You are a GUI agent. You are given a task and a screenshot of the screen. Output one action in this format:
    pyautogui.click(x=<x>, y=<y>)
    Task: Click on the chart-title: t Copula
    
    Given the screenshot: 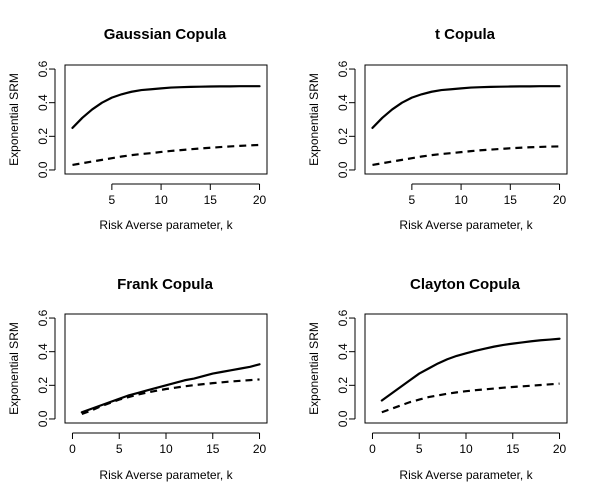 What is the action you would take?
    pyautogui.click(x=465, y=34)
    